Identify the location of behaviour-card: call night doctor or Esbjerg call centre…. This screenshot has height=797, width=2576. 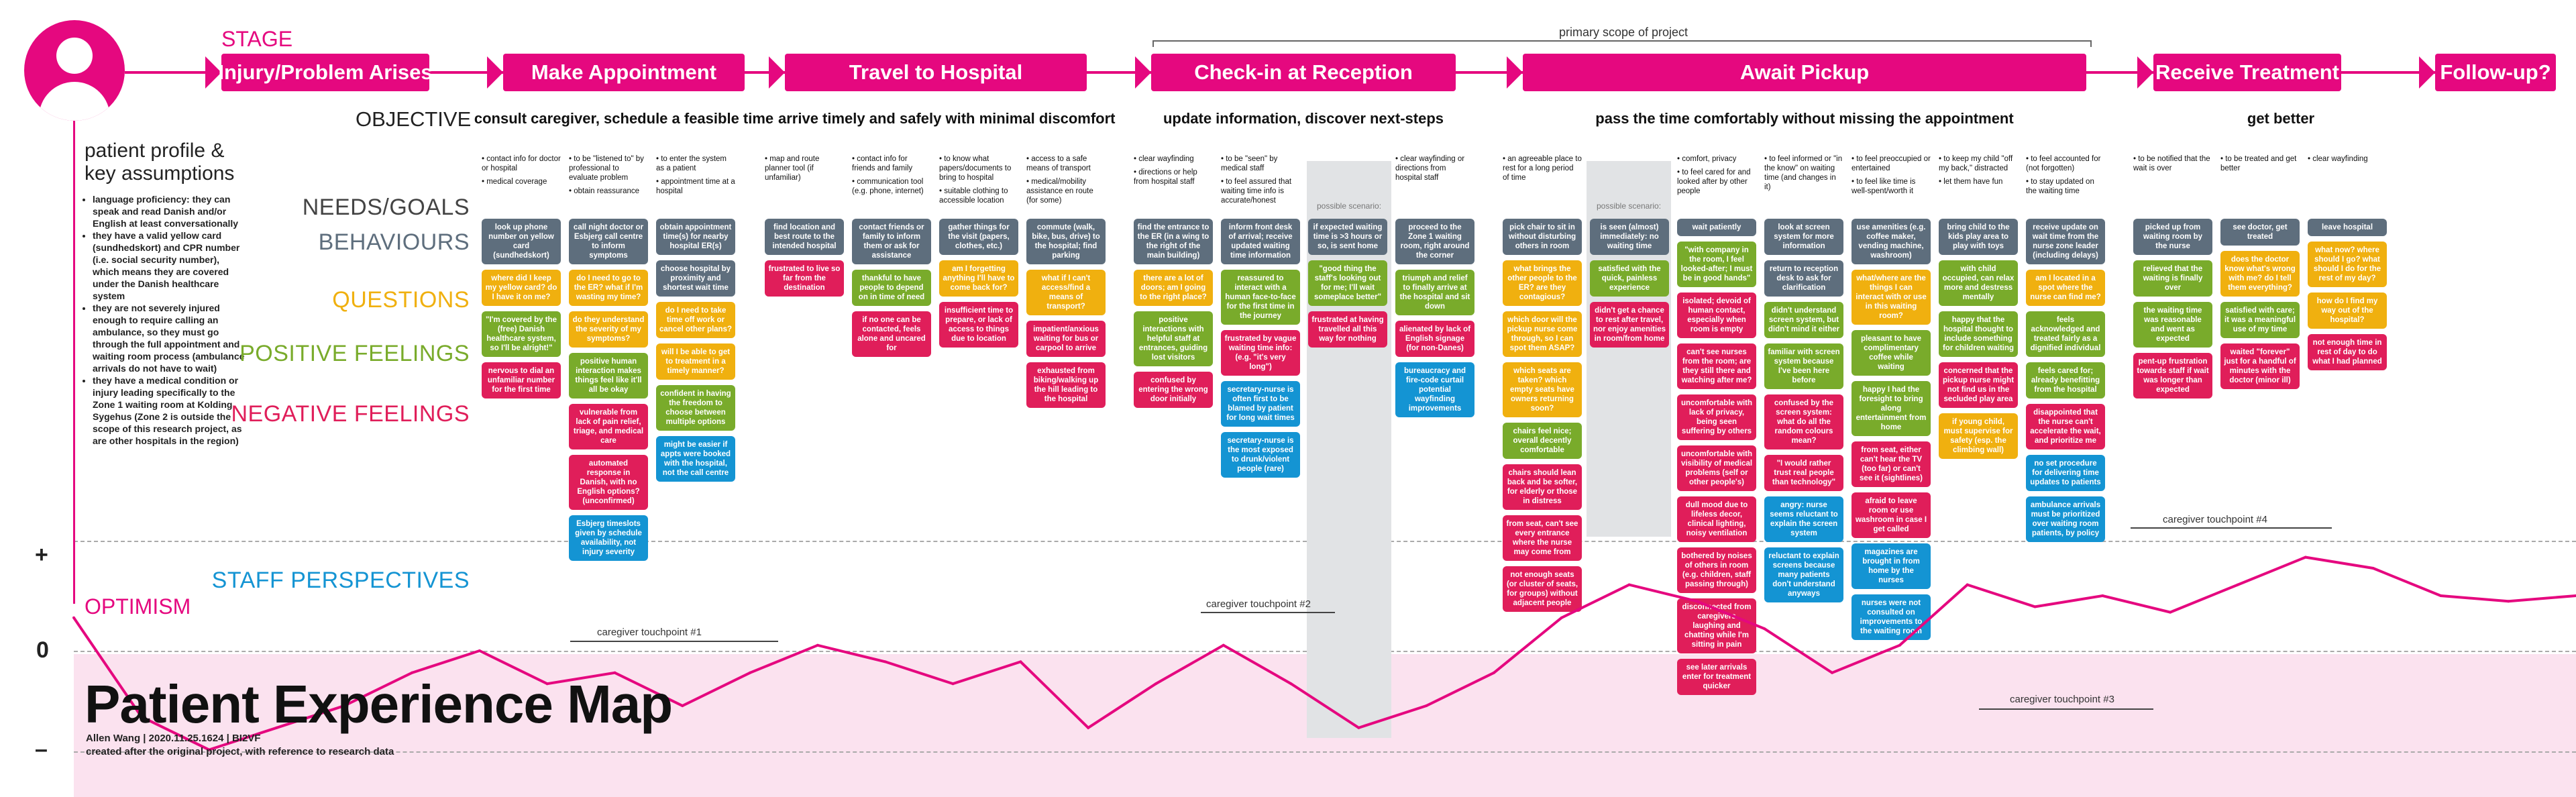
(608, 241).